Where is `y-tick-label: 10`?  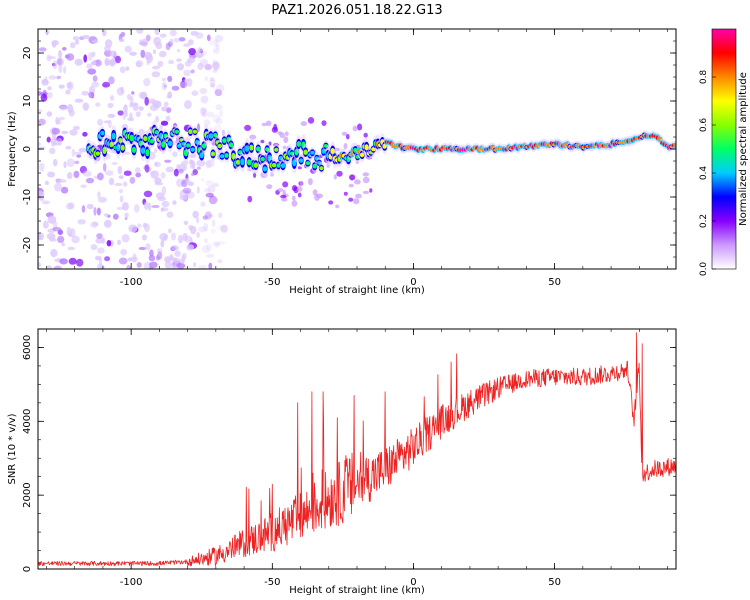 y-tick-label: 10 is located at coordinates (27, 101).